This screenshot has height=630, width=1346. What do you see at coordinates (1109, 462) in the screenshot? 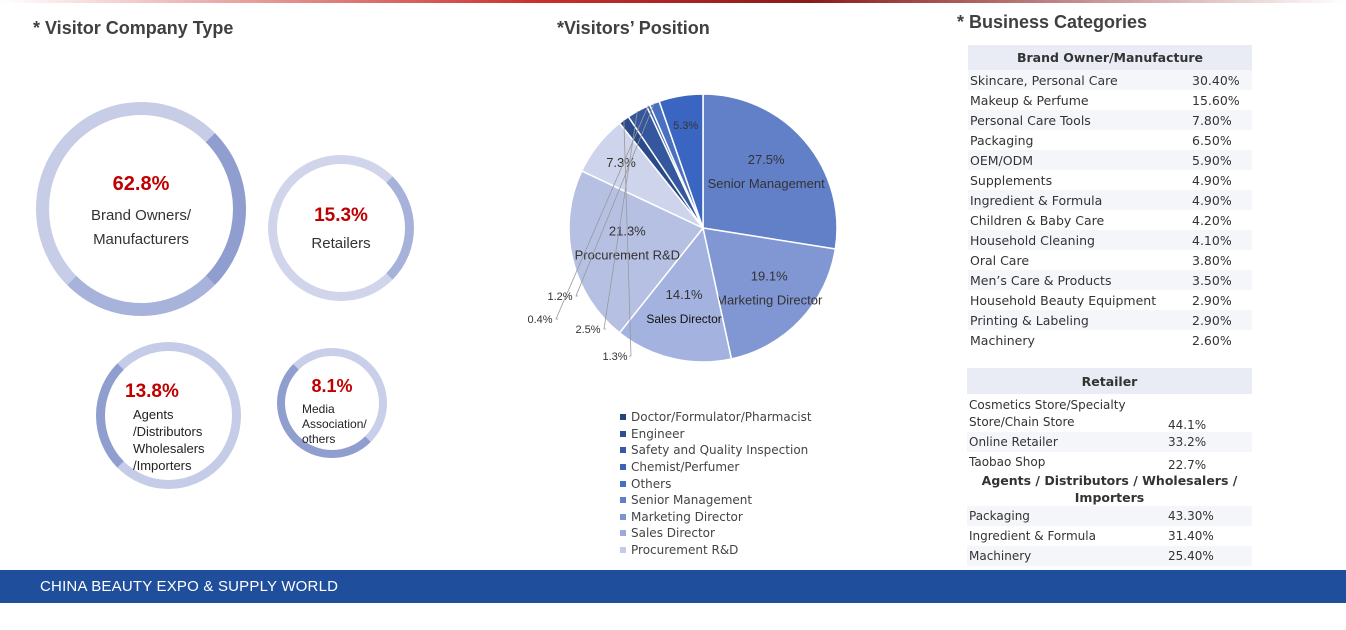
I see `table-row: Taobao Shop 22.7%` at bounding box center [1109, 462].